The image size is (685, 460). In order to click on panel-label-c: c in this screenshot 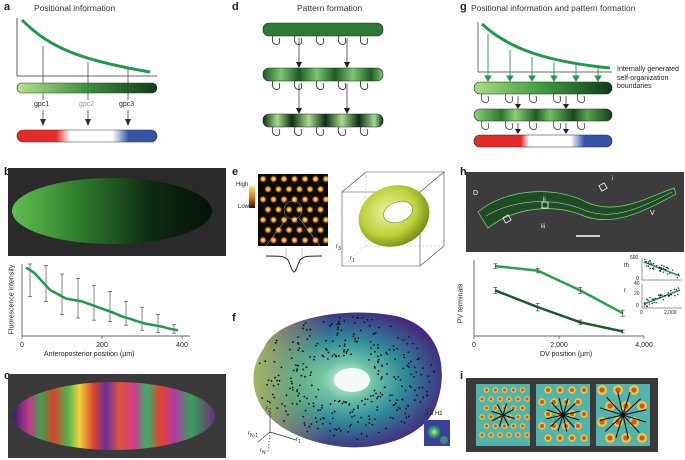, I will do `click(7, 376)`.